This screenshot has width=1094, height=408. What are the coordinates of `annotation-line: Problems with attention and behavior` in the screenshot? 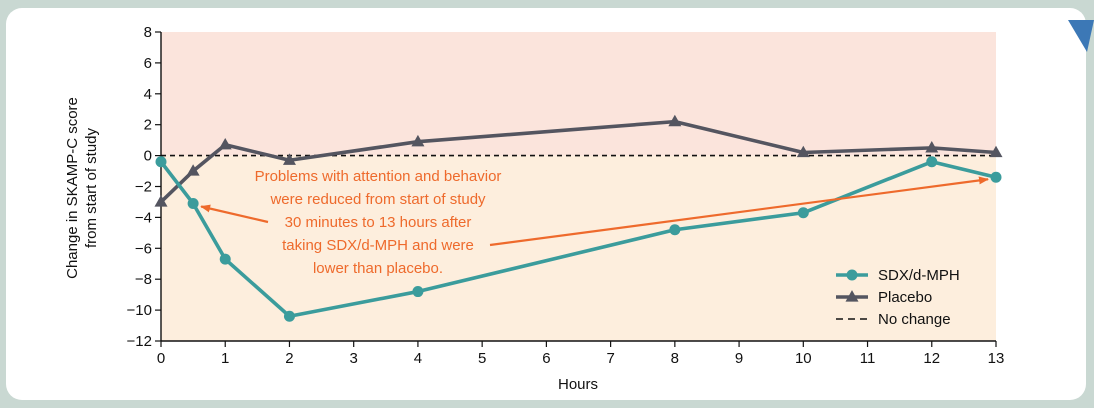 It's located at (378, 176).